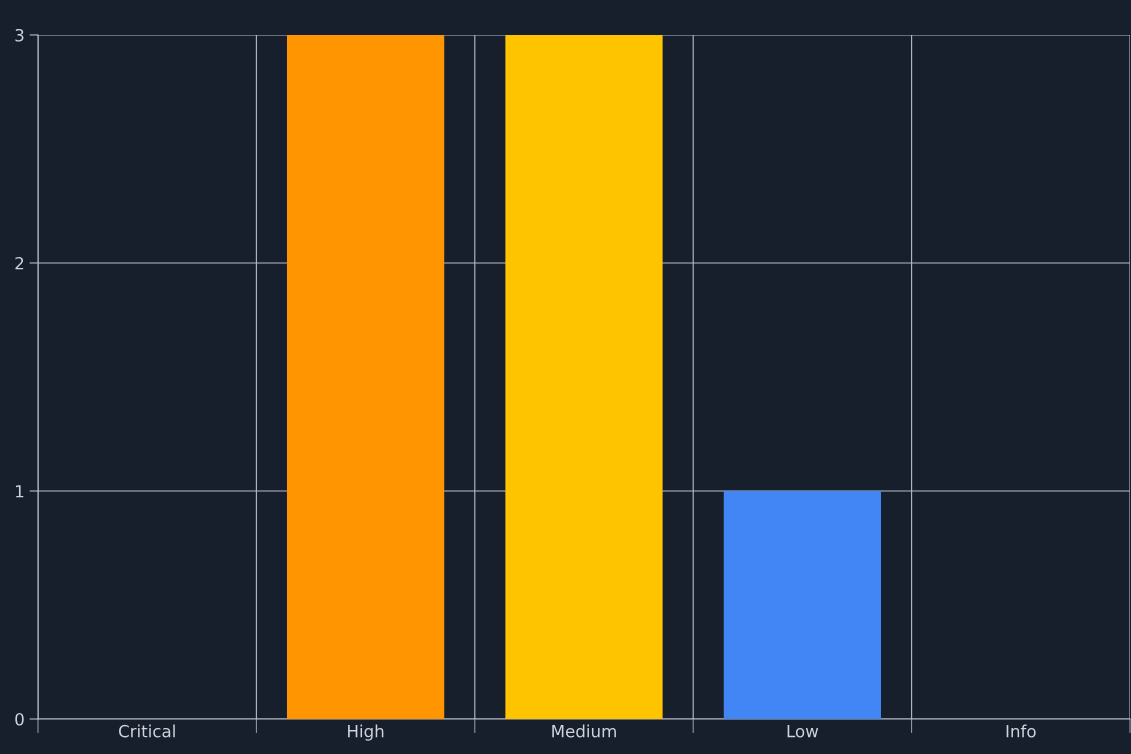 This screenshot has width=1131, height=754. Describe the element at coordinates (19, 35) in the screenshot. I see `y-tick-label: 3` at that location.